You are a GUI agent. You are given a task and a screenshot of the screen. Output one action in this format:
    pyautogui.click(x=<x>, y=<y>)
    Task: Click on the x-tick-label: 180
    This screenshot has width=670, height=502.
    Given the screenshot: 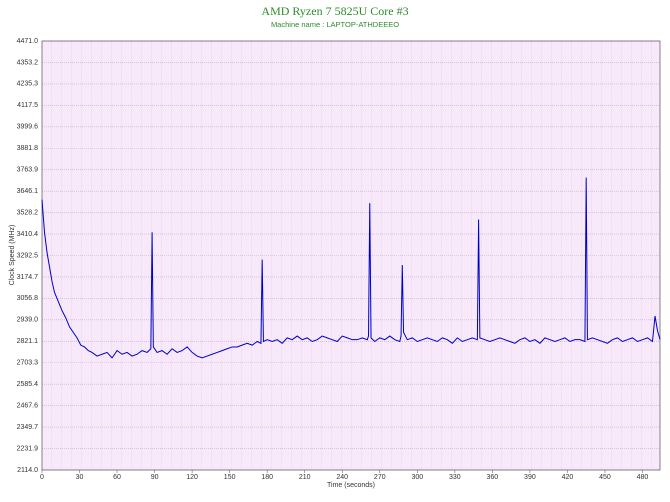 What is the action you would take?
    pyautogui.click(x=267, y=477)
    